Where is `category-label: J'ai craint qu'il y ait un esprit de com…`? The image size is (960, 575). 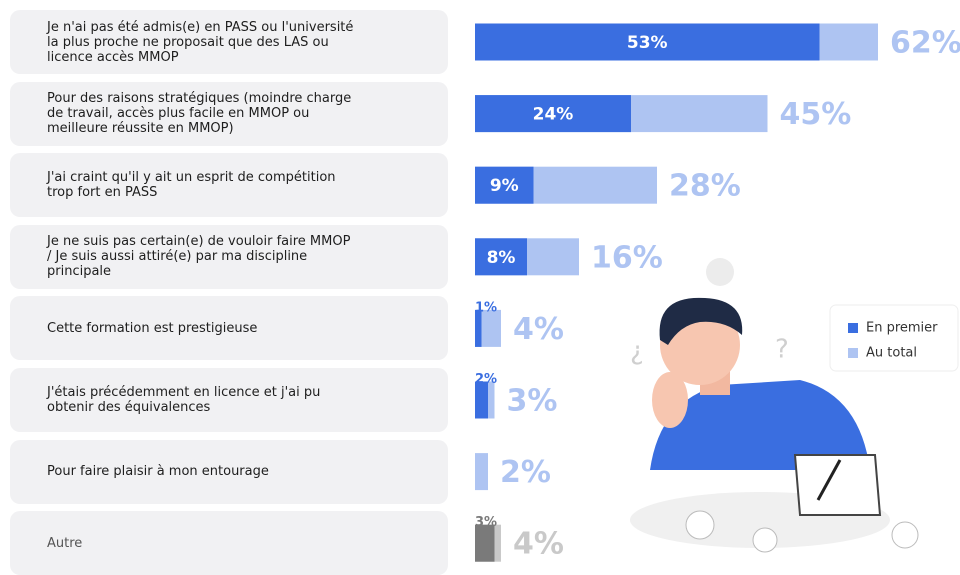 category-label: J'ai craint qu'il y ait un esprit de com… is located at coordinates (229, 185).